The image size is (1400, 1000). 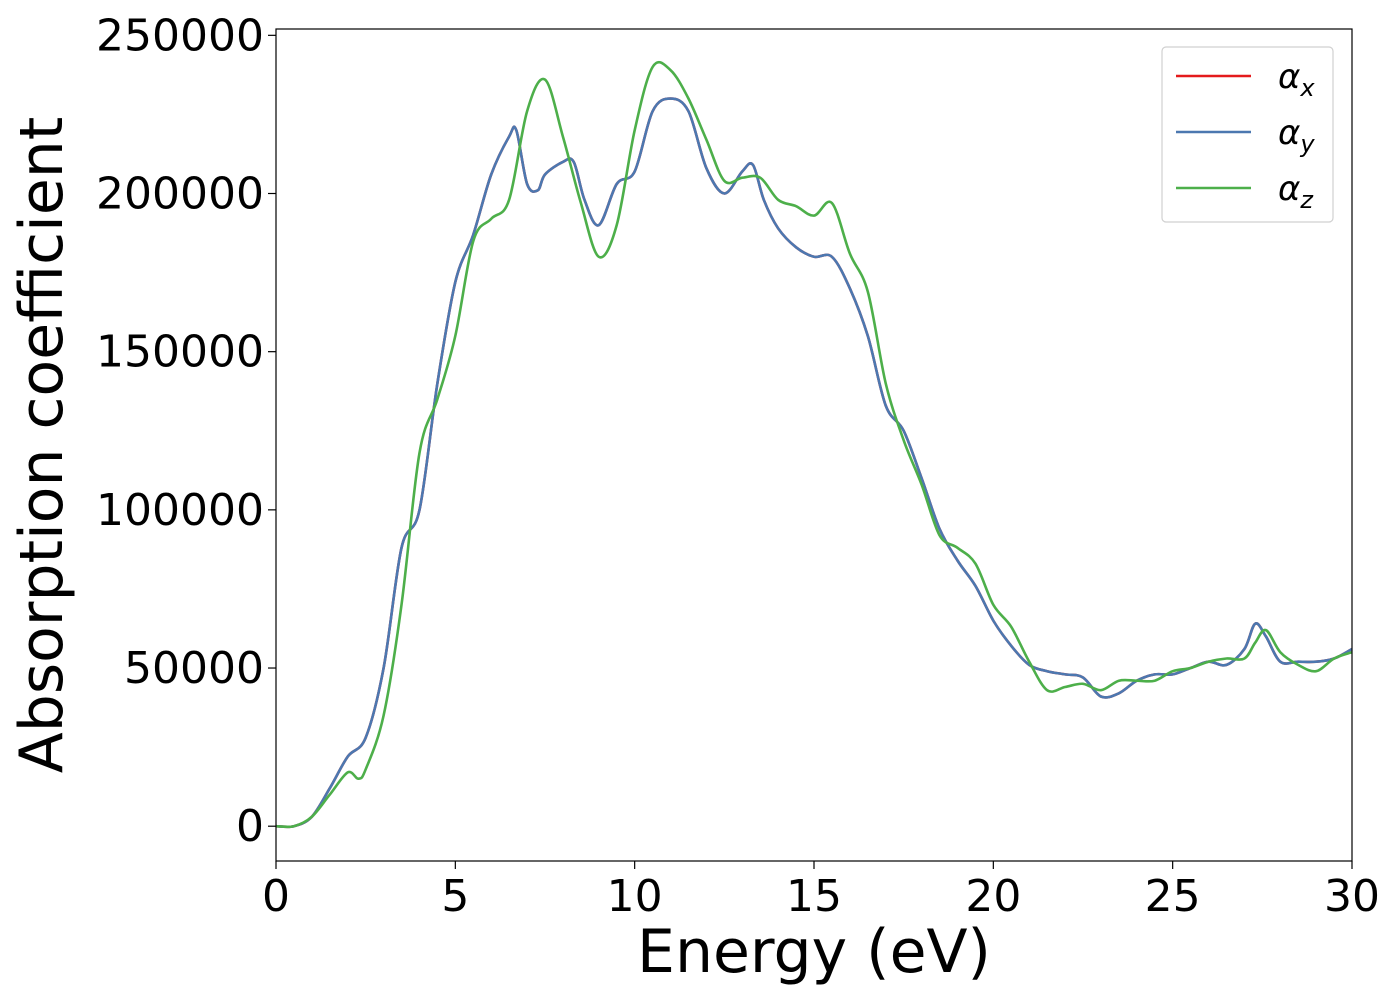 I want to click on legend-box, so click(x=1247, y=134).